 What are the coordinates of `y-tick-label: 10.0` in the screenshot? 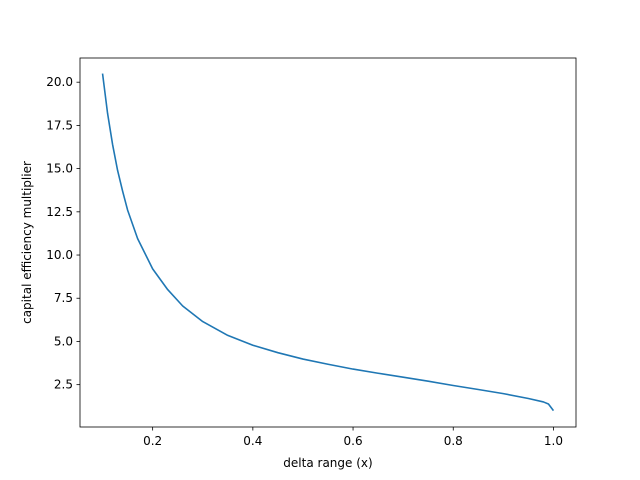 It's located at (59, 255).